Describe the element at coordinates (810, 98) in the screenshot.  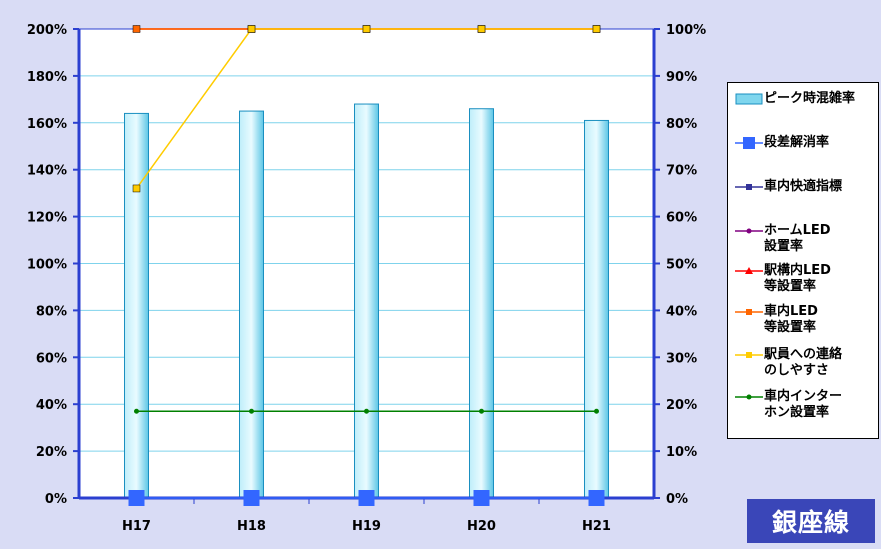
I see `legend-label: ピーク時混雑率` at that location.